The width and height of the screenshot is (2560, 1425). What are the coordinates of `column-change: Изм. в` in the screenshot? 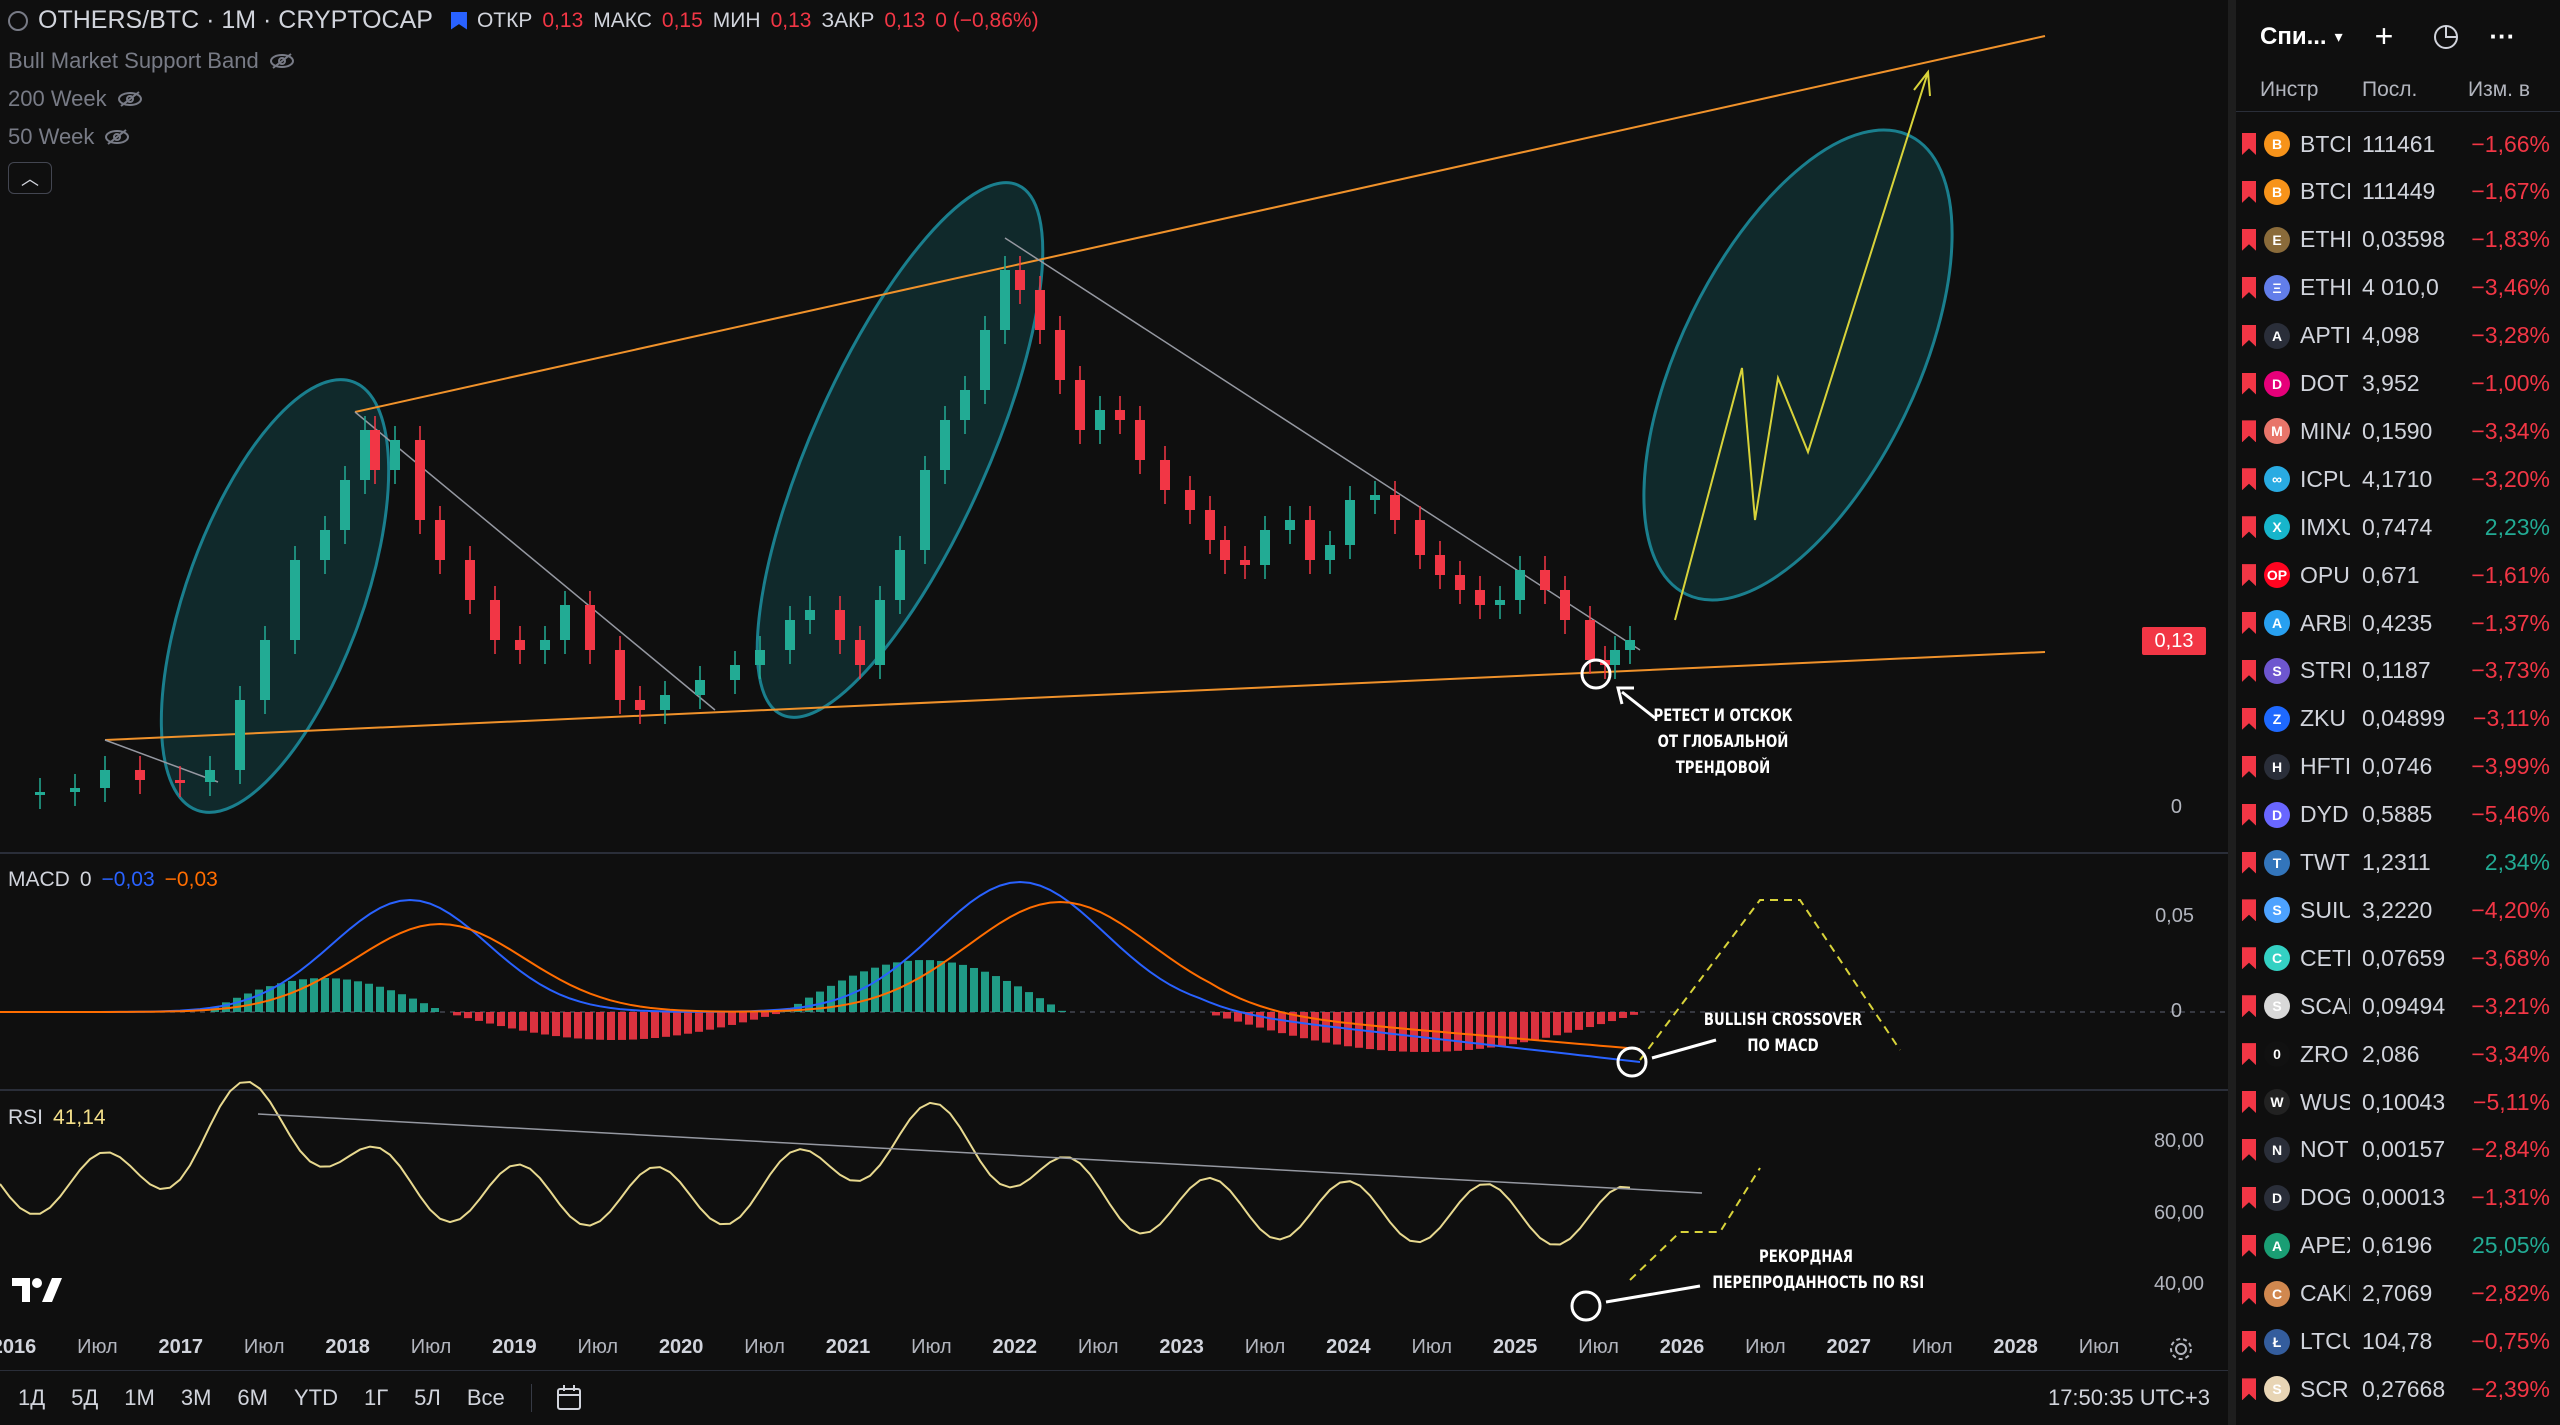 It's located at (2499, 89).